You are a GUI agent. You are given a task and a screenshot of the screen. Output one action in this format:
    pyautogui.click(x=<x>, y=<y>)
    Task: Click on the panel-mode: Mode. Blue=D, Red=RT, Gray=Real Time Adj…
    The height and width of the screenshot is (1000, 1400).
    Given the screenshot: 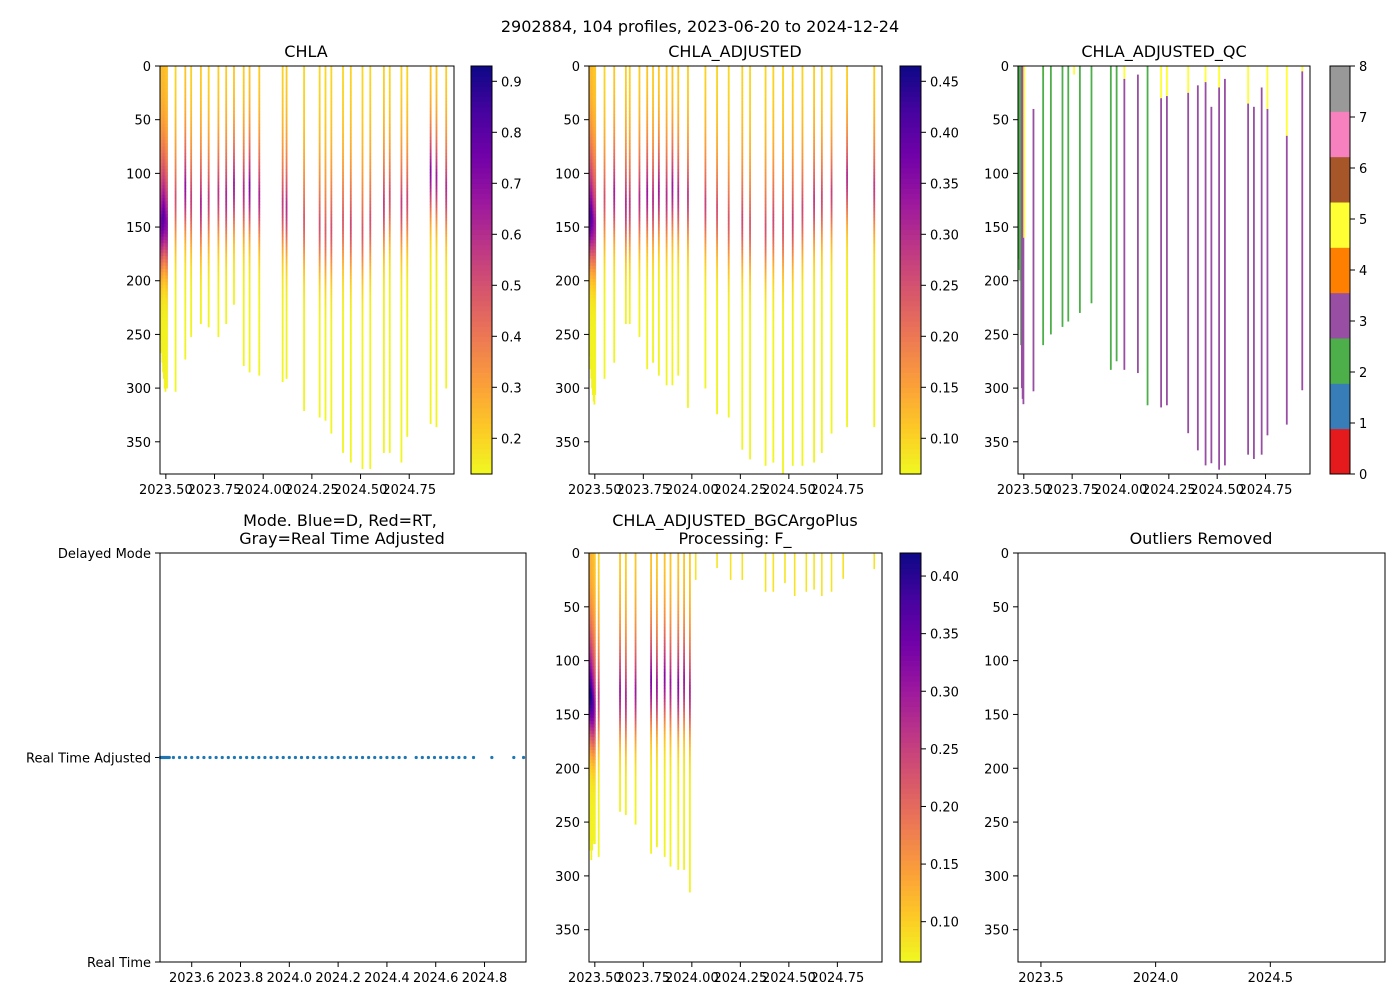 What is the action you would take?
    pyautogui.click(x=342, y=529)
    